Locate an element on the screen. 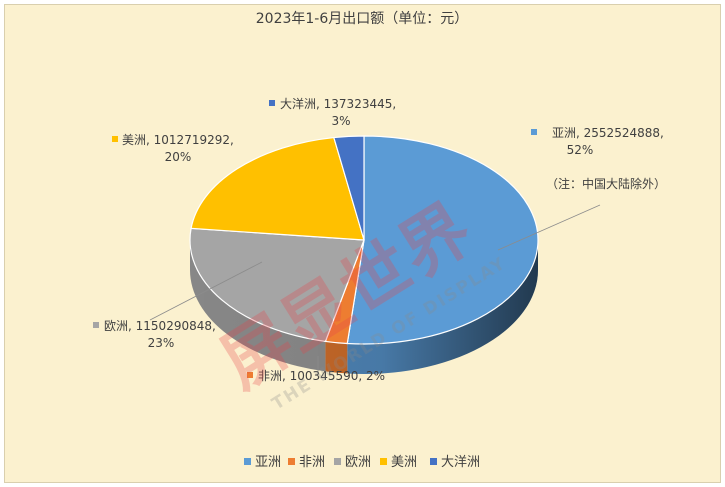 The height and width of the screenshot is (487, 725). pie-side-shading is located at coordinates (364, 307).